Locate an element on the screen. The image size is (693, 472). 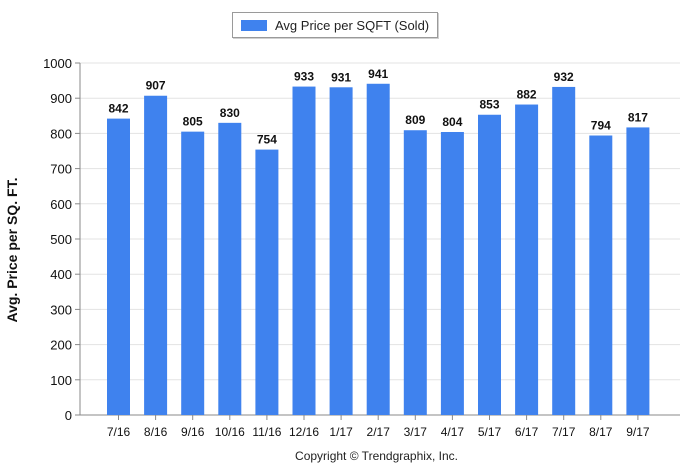
data-label: 817 is located at coordinates (638, 117).